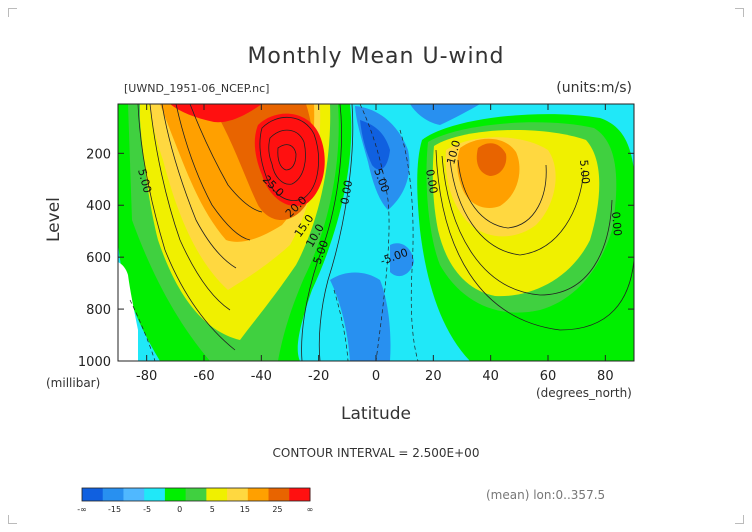 This screenshot has width=752, height=532. What do you see at coordinates (98, 258) in the screenshot?
I see `y-tick-label: 600` at bounding box center [98, 258].